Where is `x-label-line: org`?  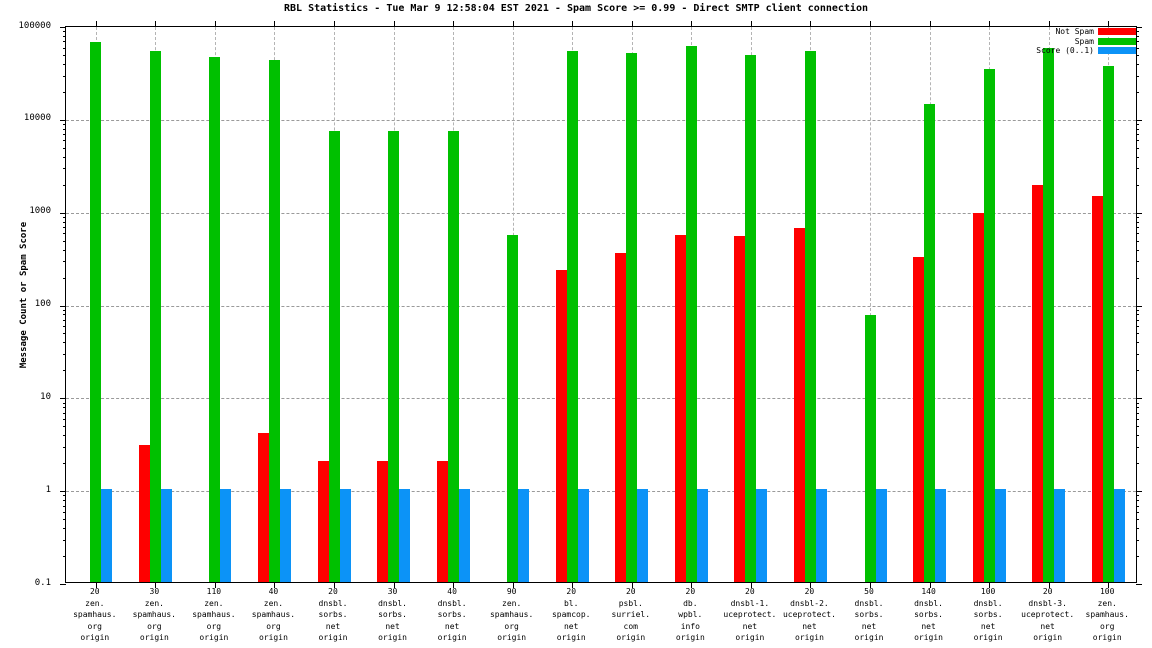 x-label-line: org is located at coordinates (154, 626).